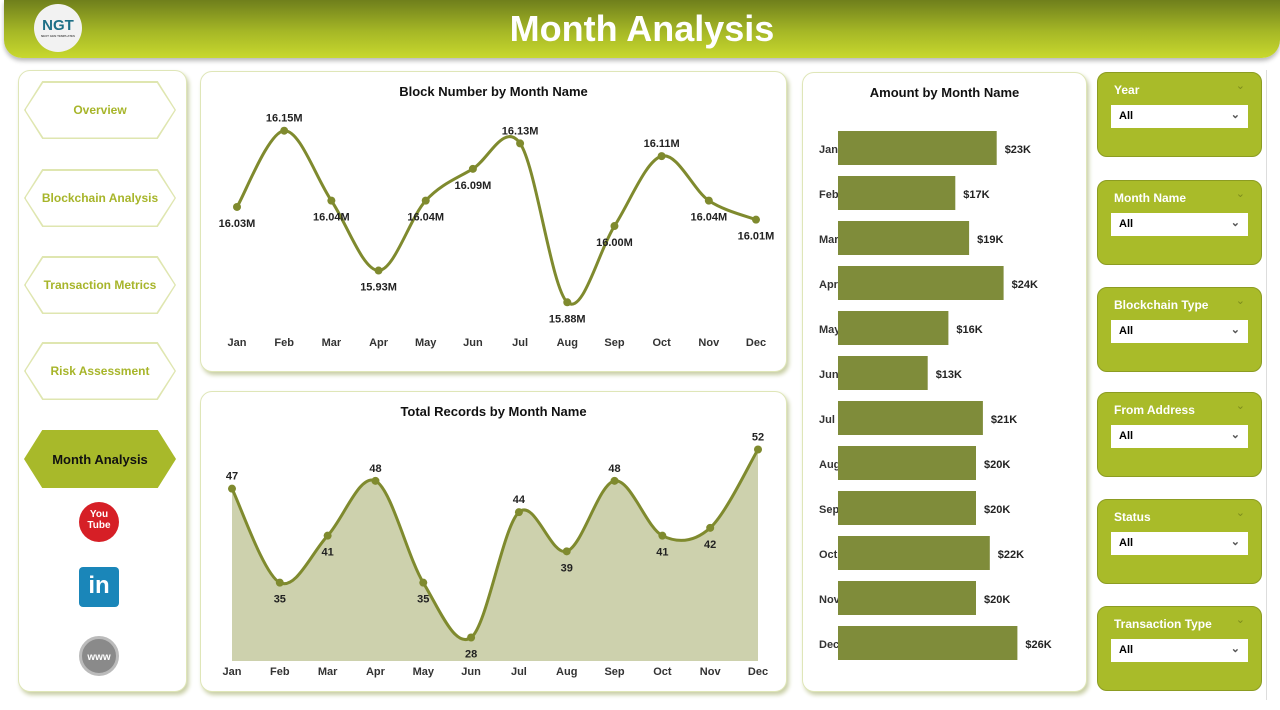 Image resolution: width=1280 pixels, height=710 pixels. I want to click on x-tick-label: Feb, so click(284, 343).